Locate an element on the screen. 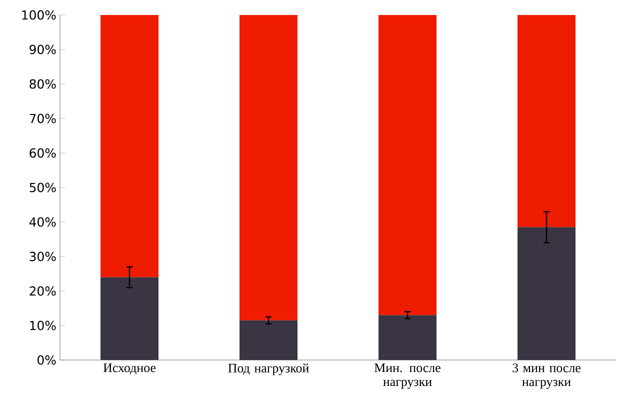 Image resolution: width=637 pixels, height=418 pixels. y-tick-label: 100% is located at coordinates (39, 15).